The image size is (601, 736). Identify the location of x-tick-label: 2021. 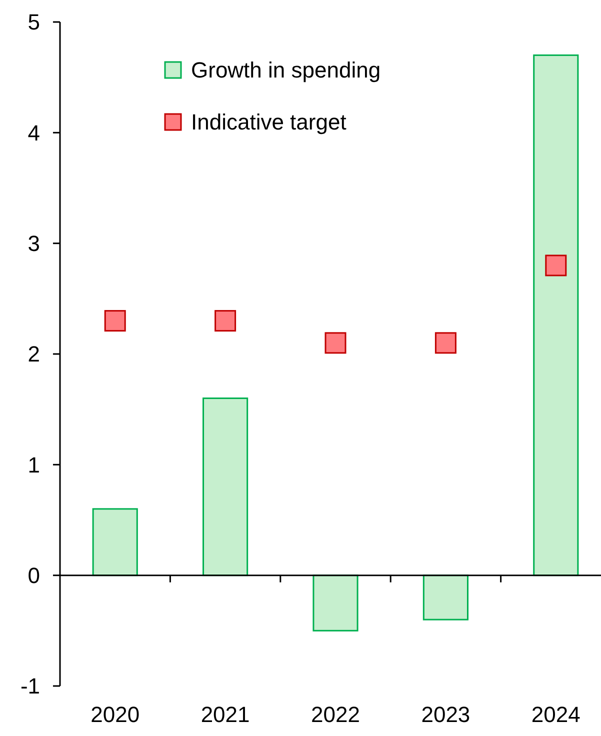
(225, 714).